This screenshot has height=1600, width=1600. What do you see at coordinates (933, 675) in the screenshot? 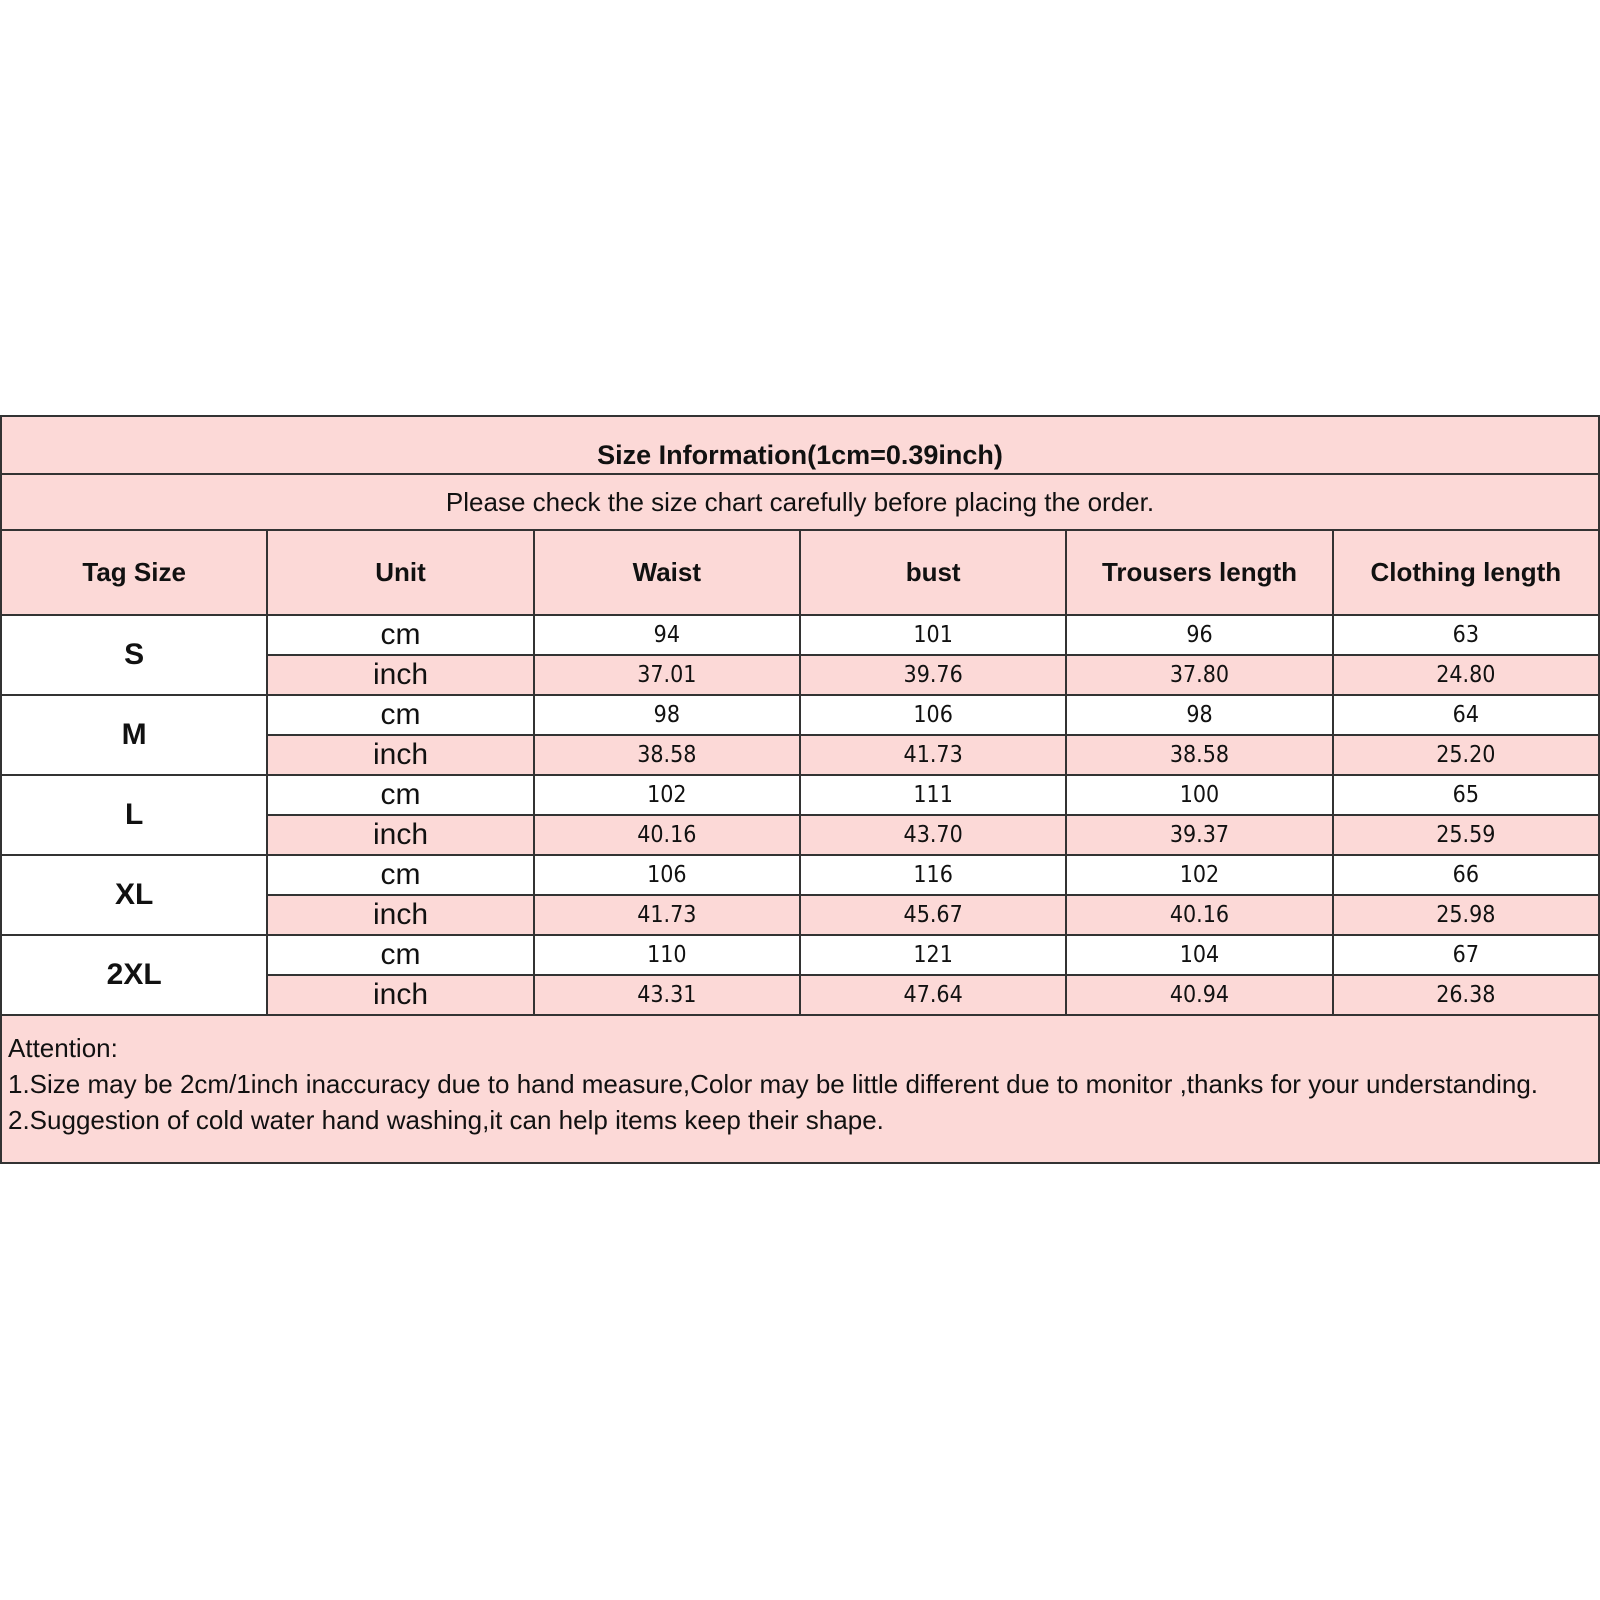
I see `value-cell: 39.76` at bounding box center [933, 675].